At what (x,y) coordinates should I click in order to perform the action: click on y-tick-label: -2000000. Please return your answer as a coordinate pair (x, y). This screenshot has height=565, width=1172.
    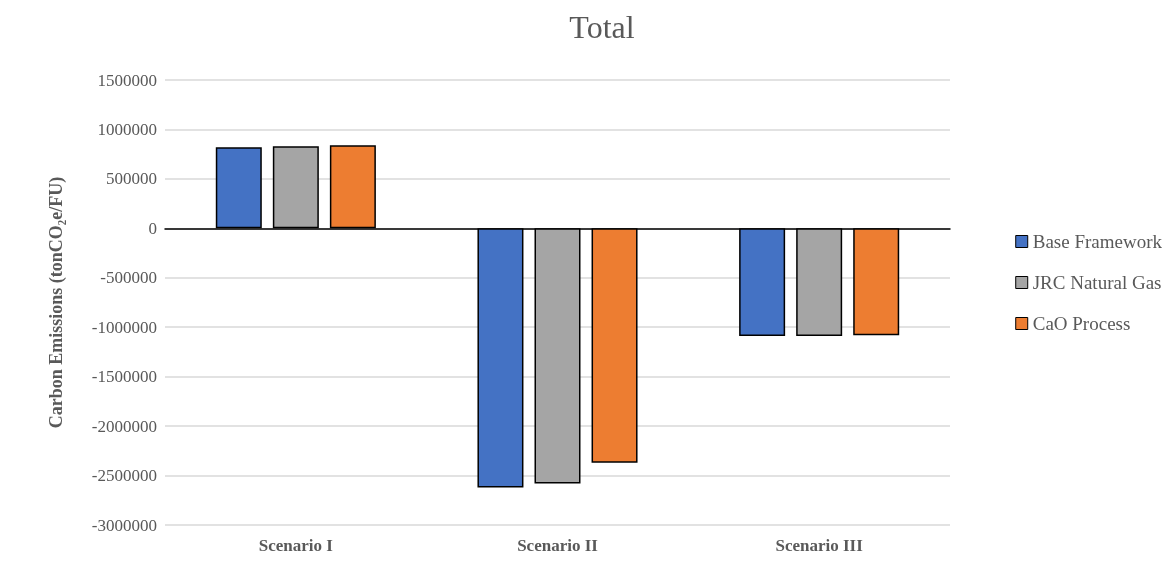
    Looking at the image, I should click on (124, 426).